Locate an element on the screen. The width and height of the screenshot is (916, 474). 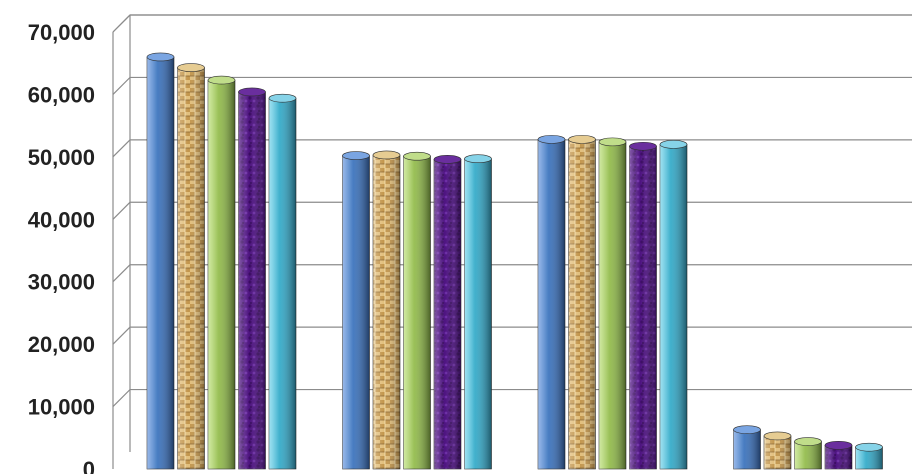
y-tick-label: 30,000 is located at coordinates (61, 282).